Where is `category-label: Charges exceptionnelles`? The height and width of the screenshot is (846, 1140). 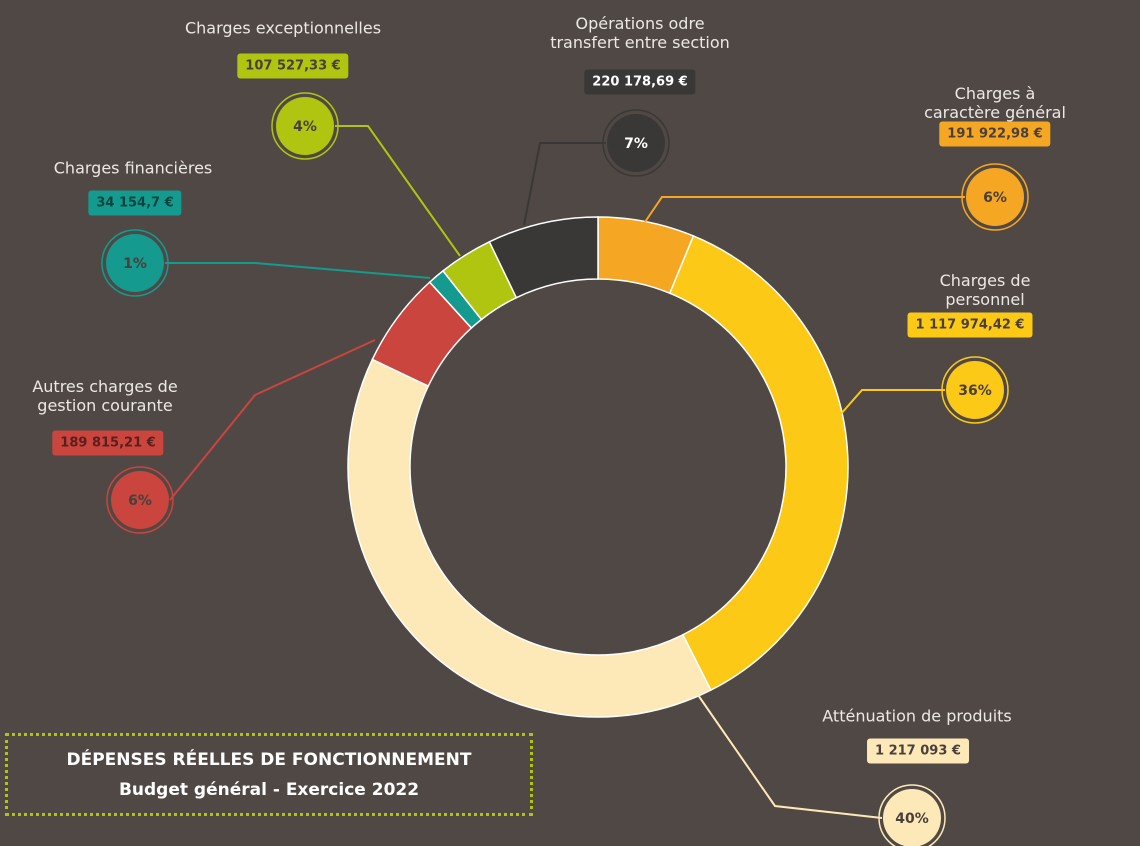 category-label: Charges exceptionnelles is located at coordinates (283, 28).